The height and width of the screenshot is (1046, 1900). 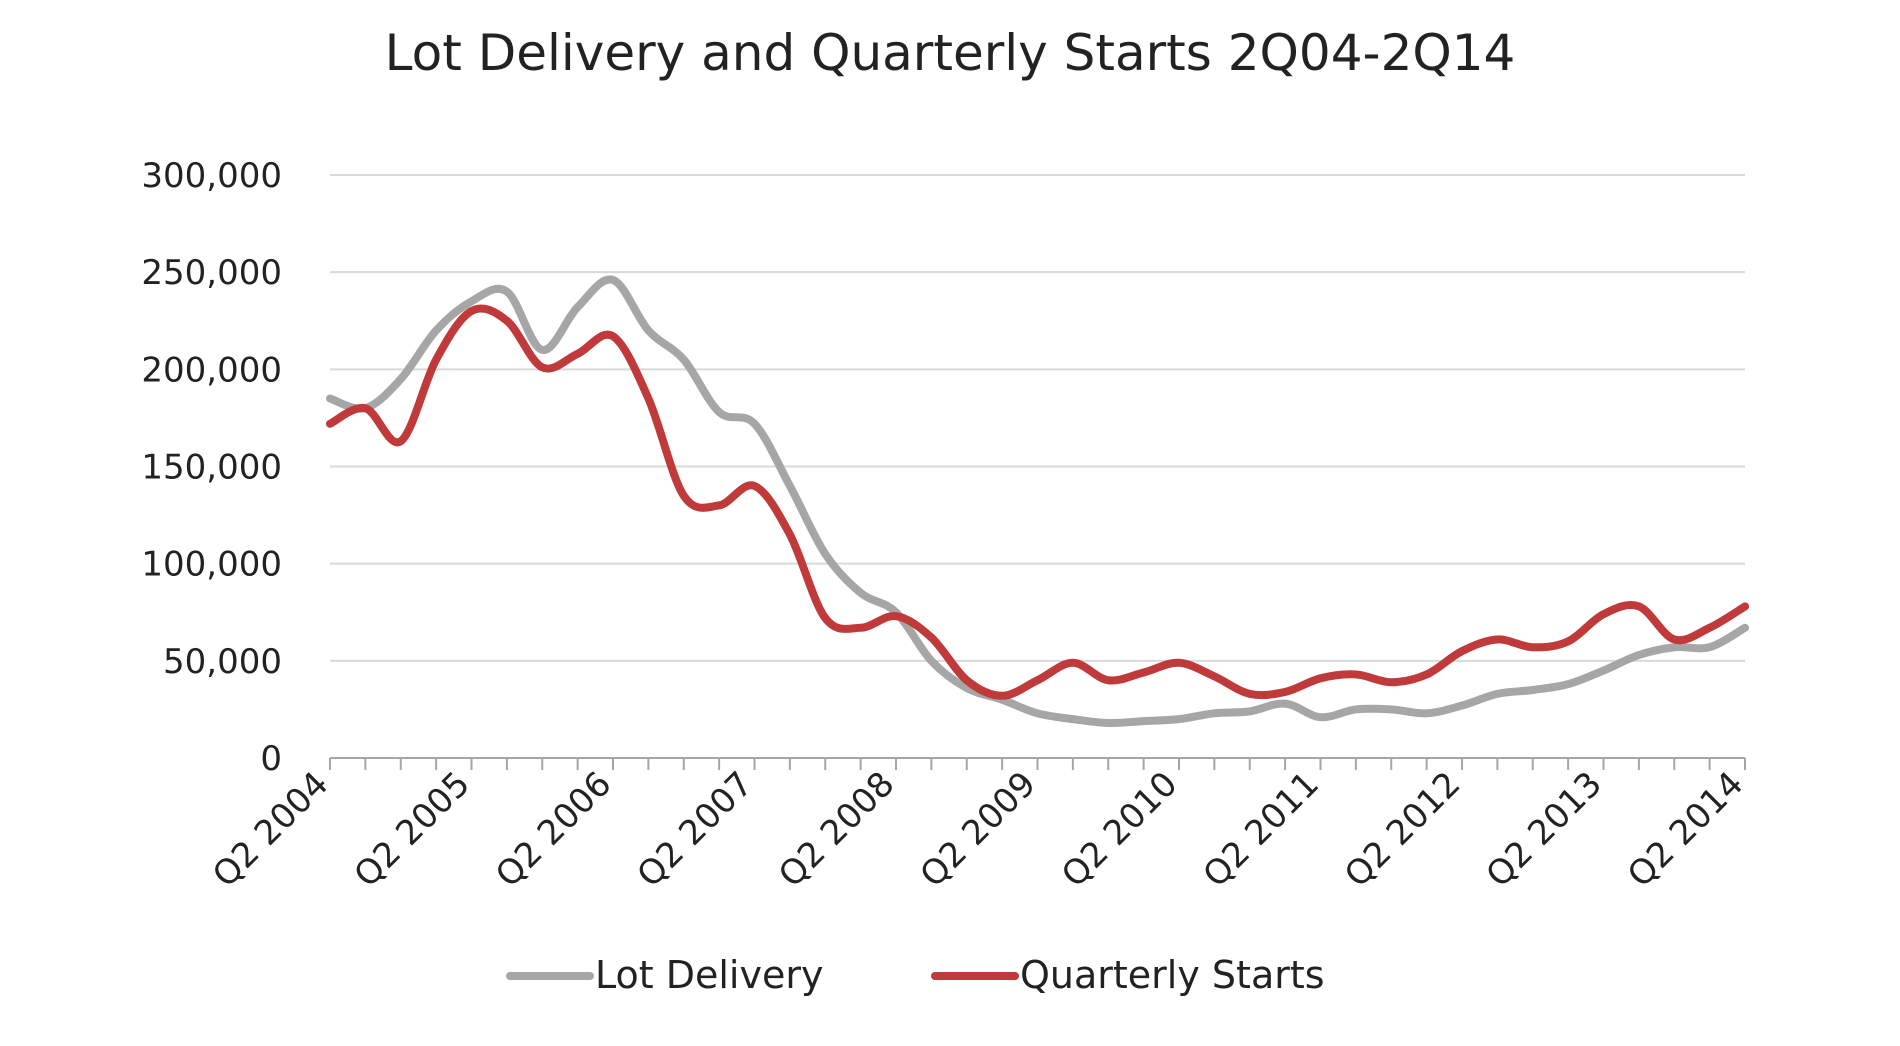 I want to click on x-tick-label: Q2 2006, so click(x=553, y=829).